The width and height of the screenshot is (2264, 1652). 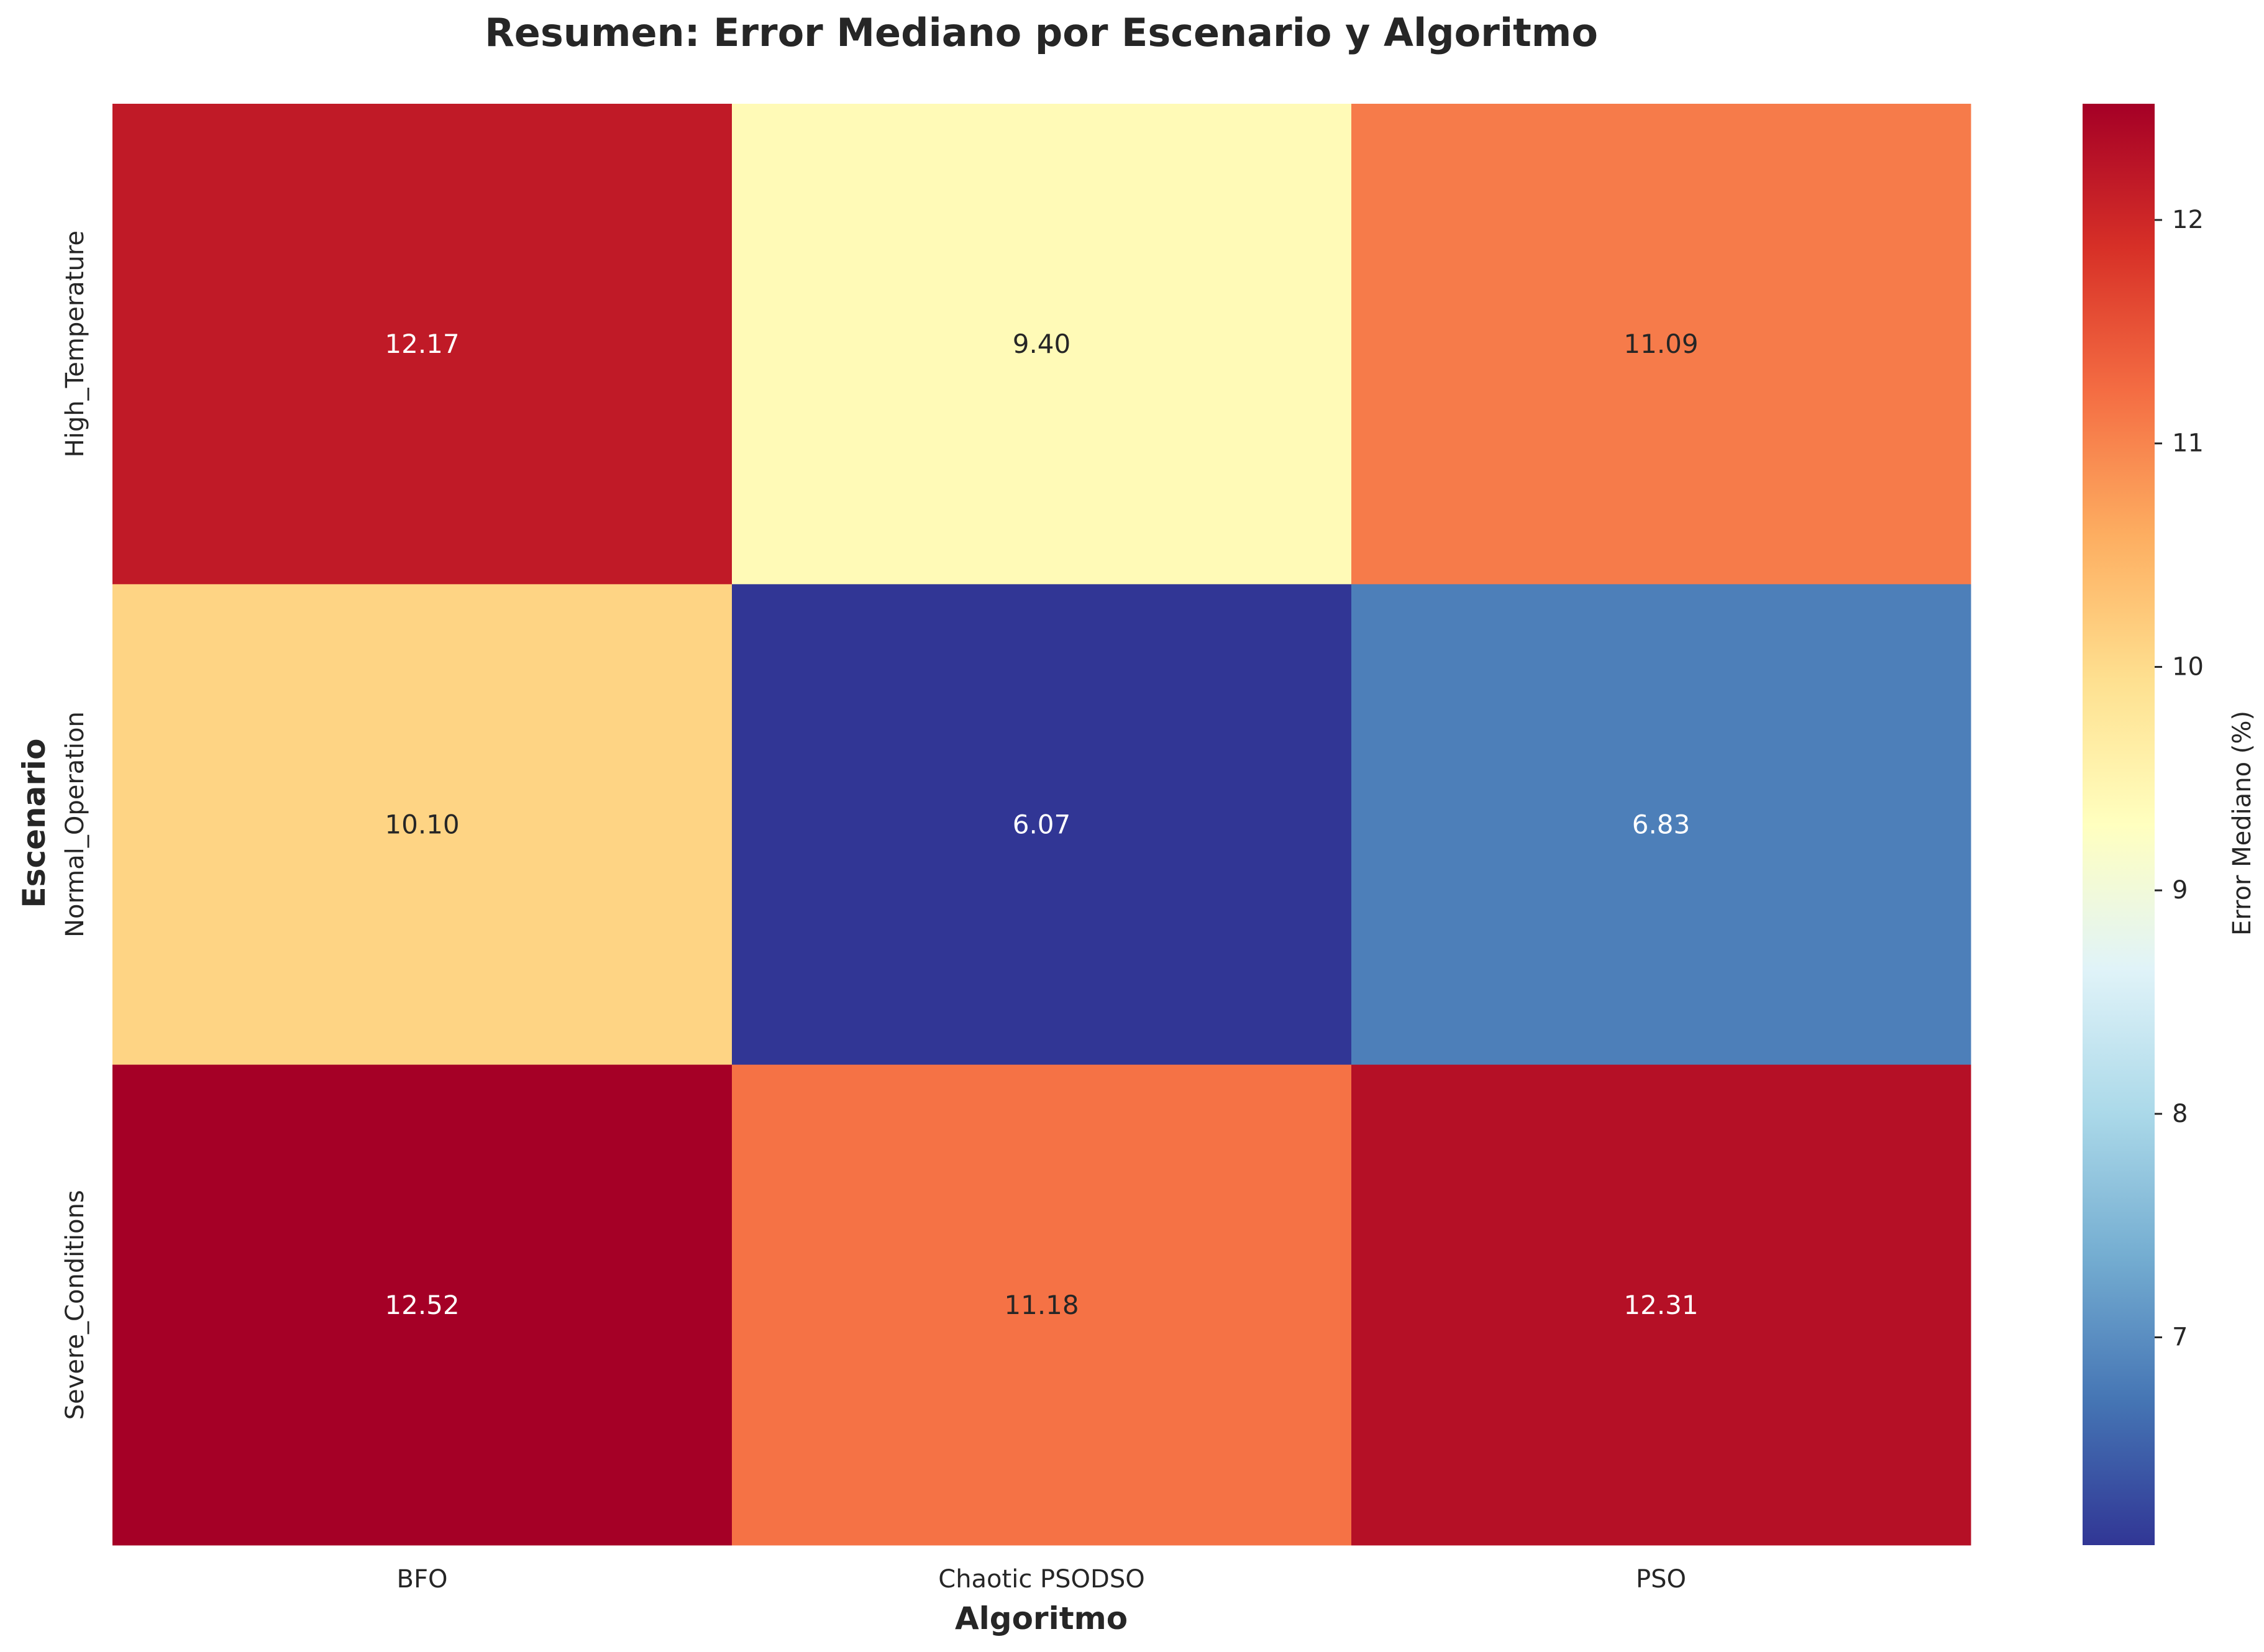 What do you see at coordinates (2180, 890) in the screenshot?
I see `colorbar-tick-label: 9` at bounding box center [2180, 890].